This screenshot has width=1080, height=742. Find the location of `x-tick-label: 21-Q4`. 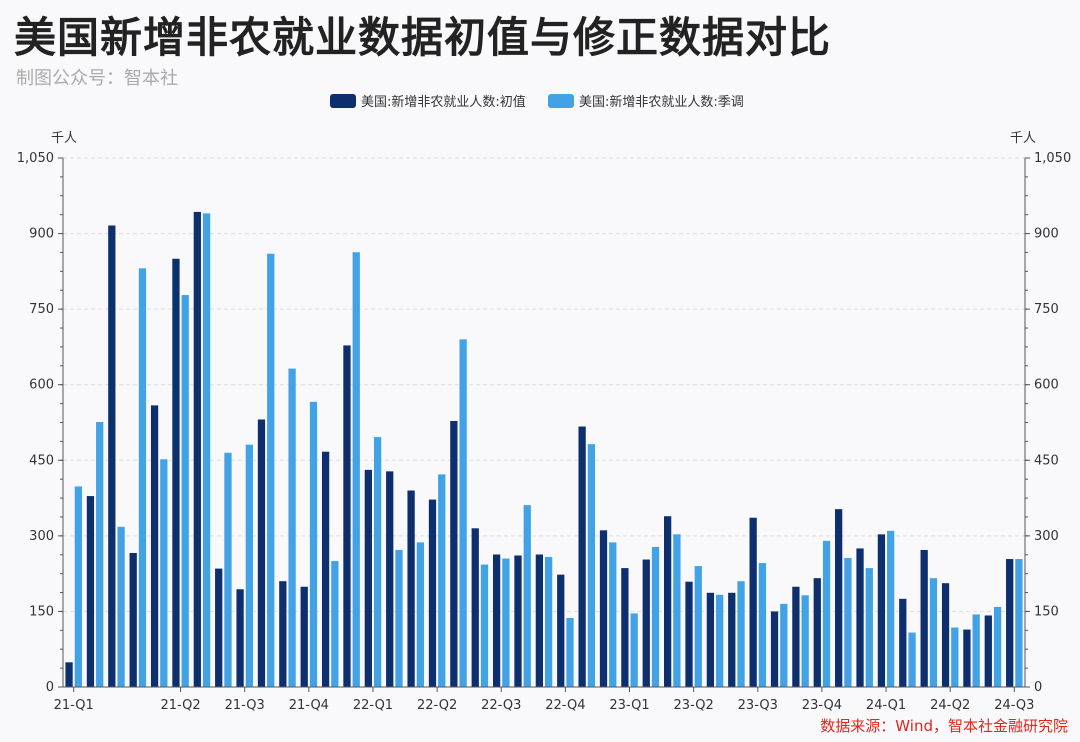

x-tick-label: 21-Q4 is located at coordinates (309, 705).